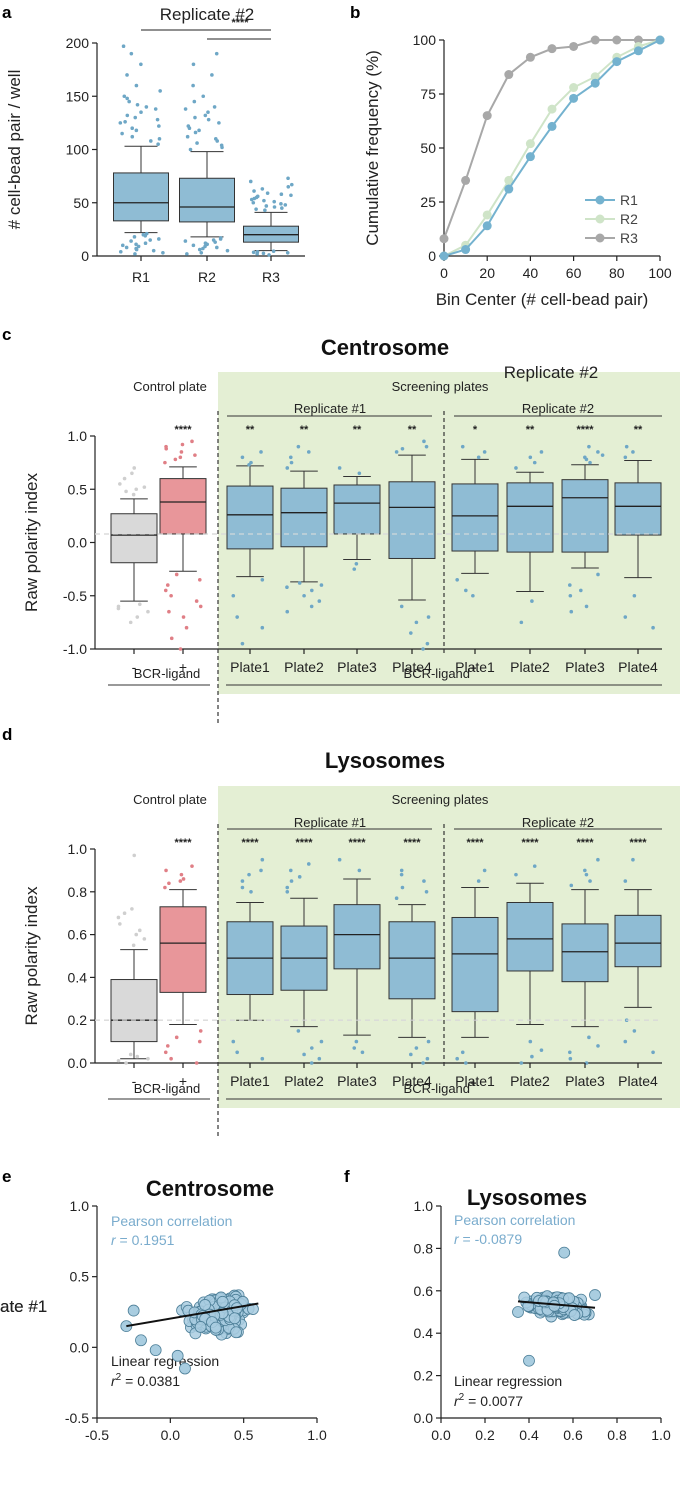  I want to click on e-y-tick-label: -0.5, so click(77, 1418).